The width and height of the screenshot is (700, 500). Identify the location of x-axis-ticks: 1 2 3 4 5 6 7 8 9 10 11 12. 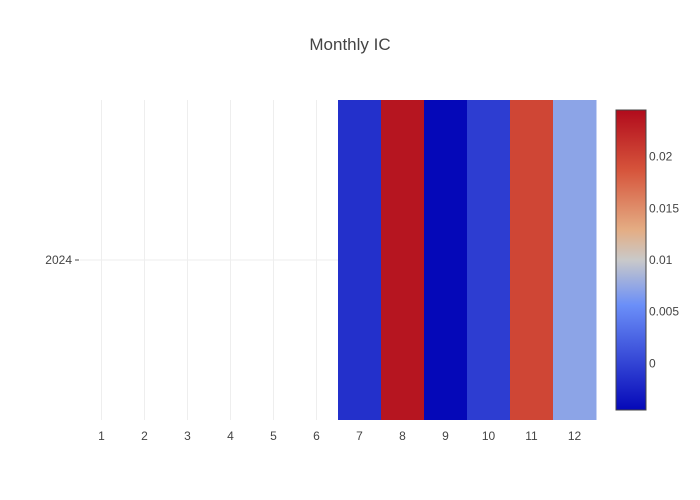
(339, 436).